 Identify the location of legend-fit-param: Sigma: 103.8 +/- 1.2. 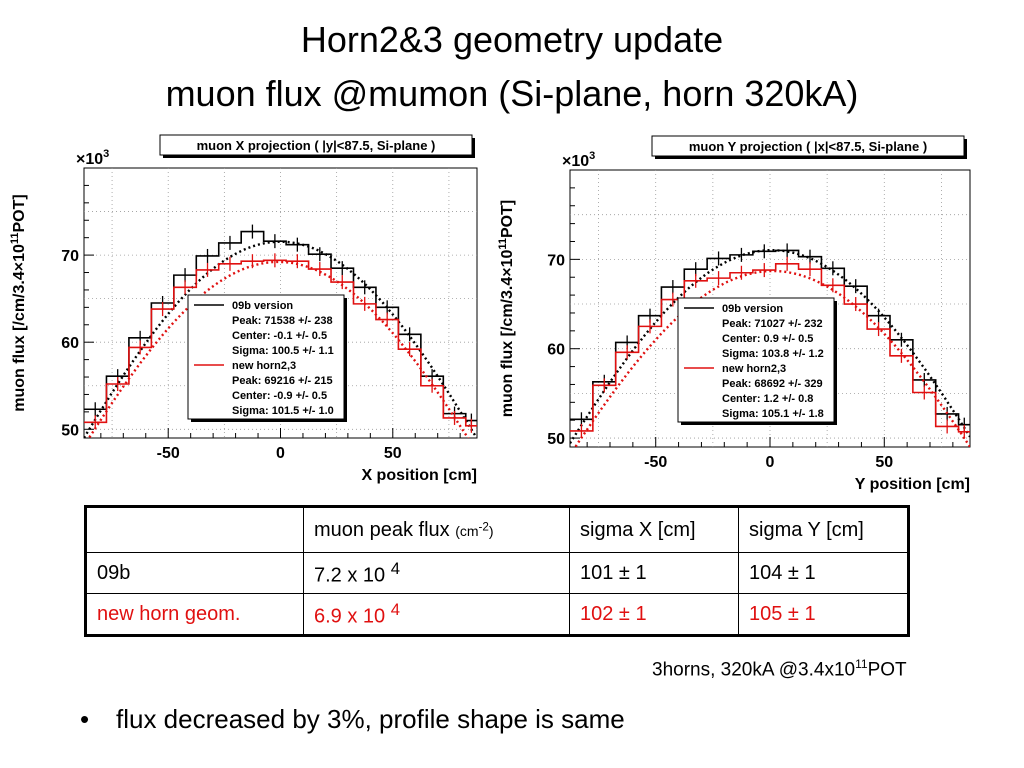
(773, 354).